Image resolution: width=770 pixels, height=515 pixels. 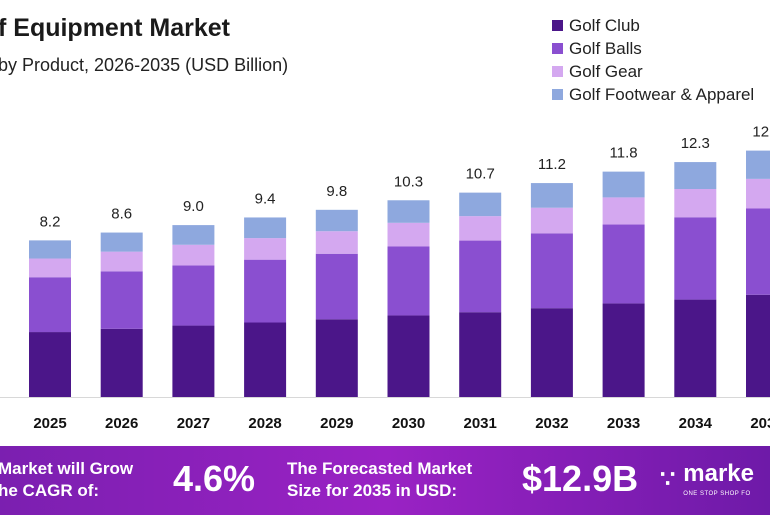 I want to click on total-label-2029: 9.8, so click(x=336, y=191).